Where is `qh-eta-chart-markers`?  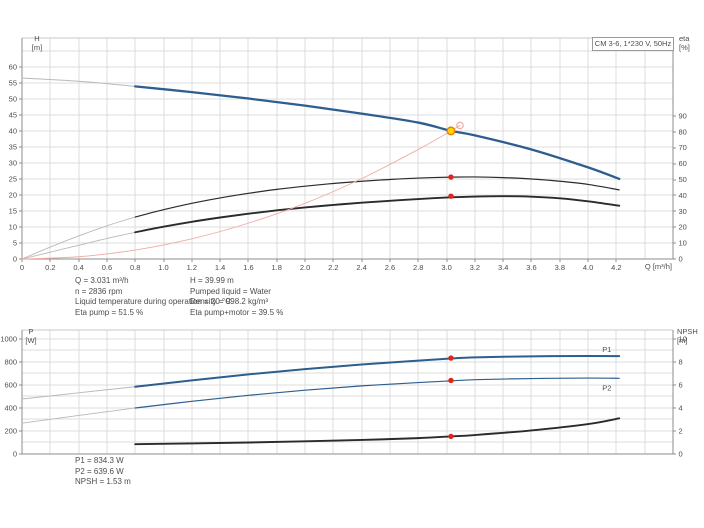
qh-eta-chart-markers is located at coordinates (455, 160).